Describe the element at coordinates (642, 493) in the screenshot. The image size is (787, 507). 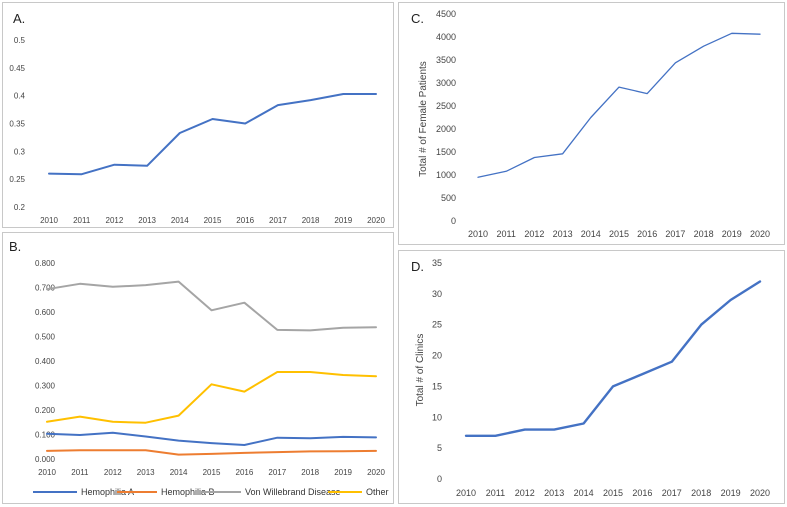
I see `chart-d-x-tick-label: 2016` at that location.